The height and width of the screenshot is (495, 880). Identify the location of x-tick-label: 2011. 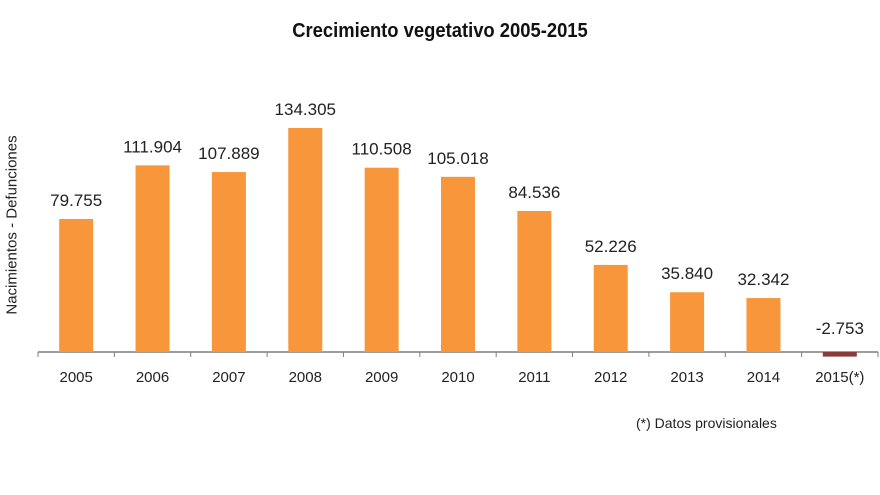
(534, 377).